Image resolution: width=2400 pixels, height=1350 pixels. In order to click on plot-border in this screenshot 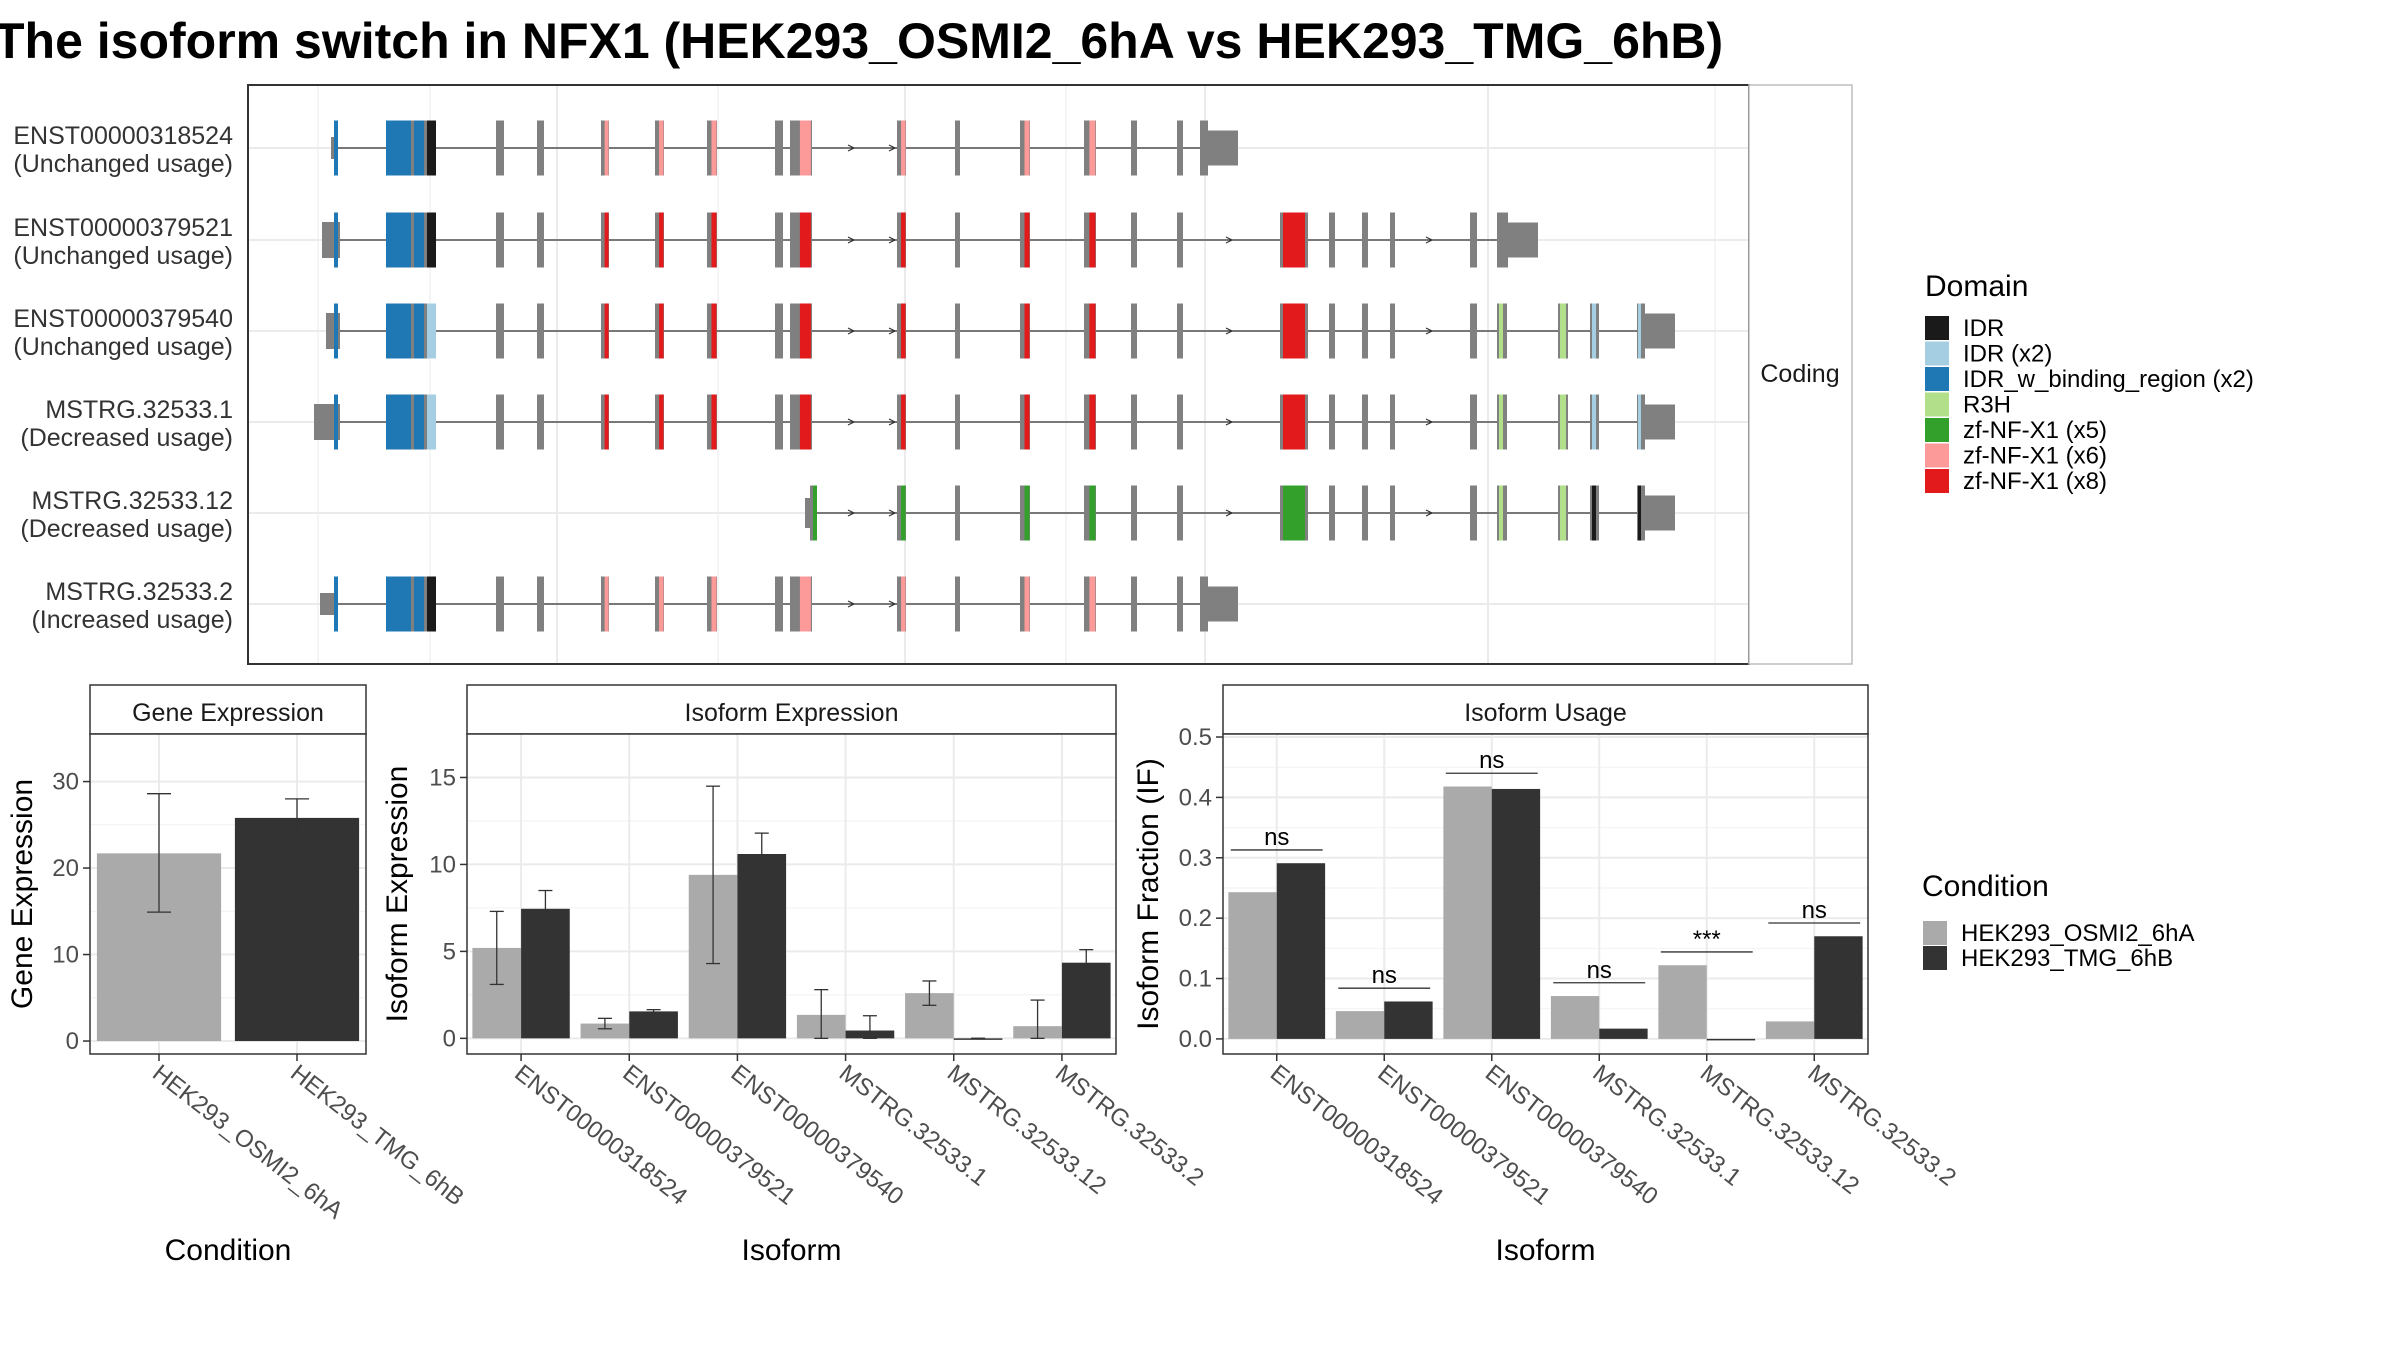, I will do `click(1545, 894)`.